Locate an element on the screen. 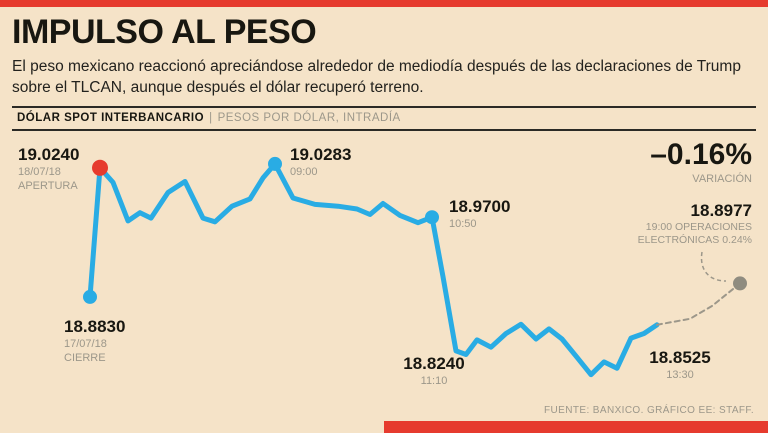 This screenshot has width=768, height=433. apertura-label: APERTURA is located at coordinates (48, 185).